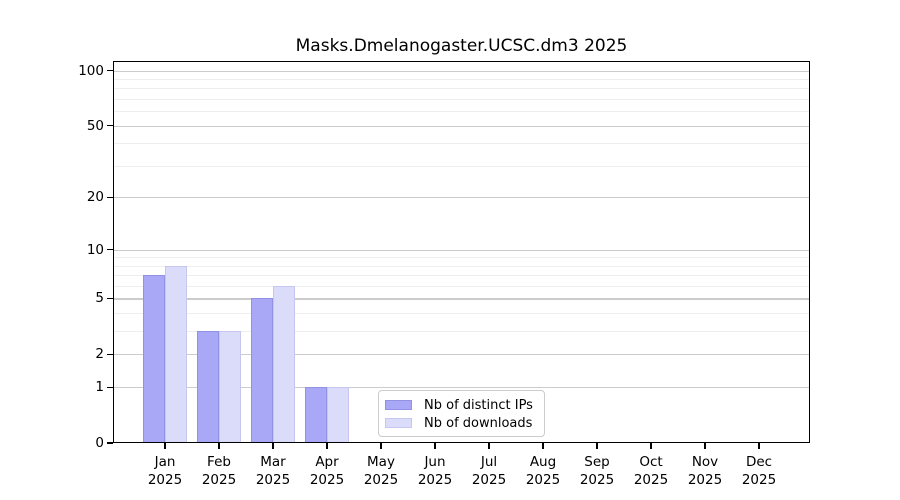 This screenshot has height=500, width=900. What do you see at coordinates (381, 462) in the screenshot?
I see `x-tick-month: May` at bounding box center [381, 462].